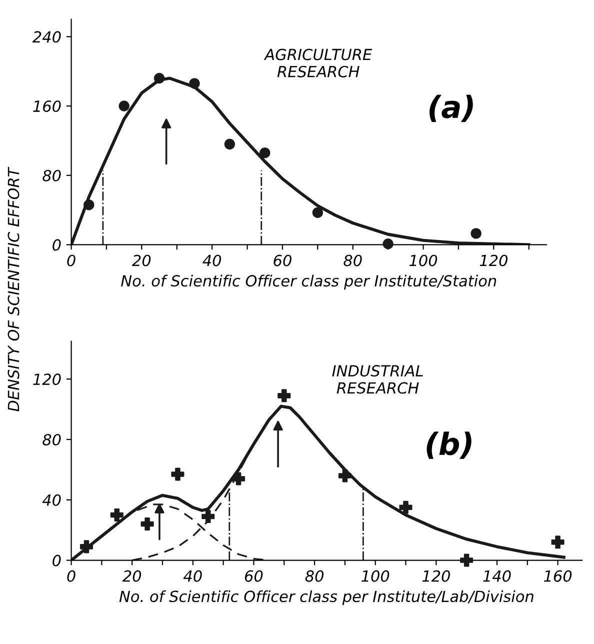  I want to click on x-tick-label: 160, so click(558, 576).